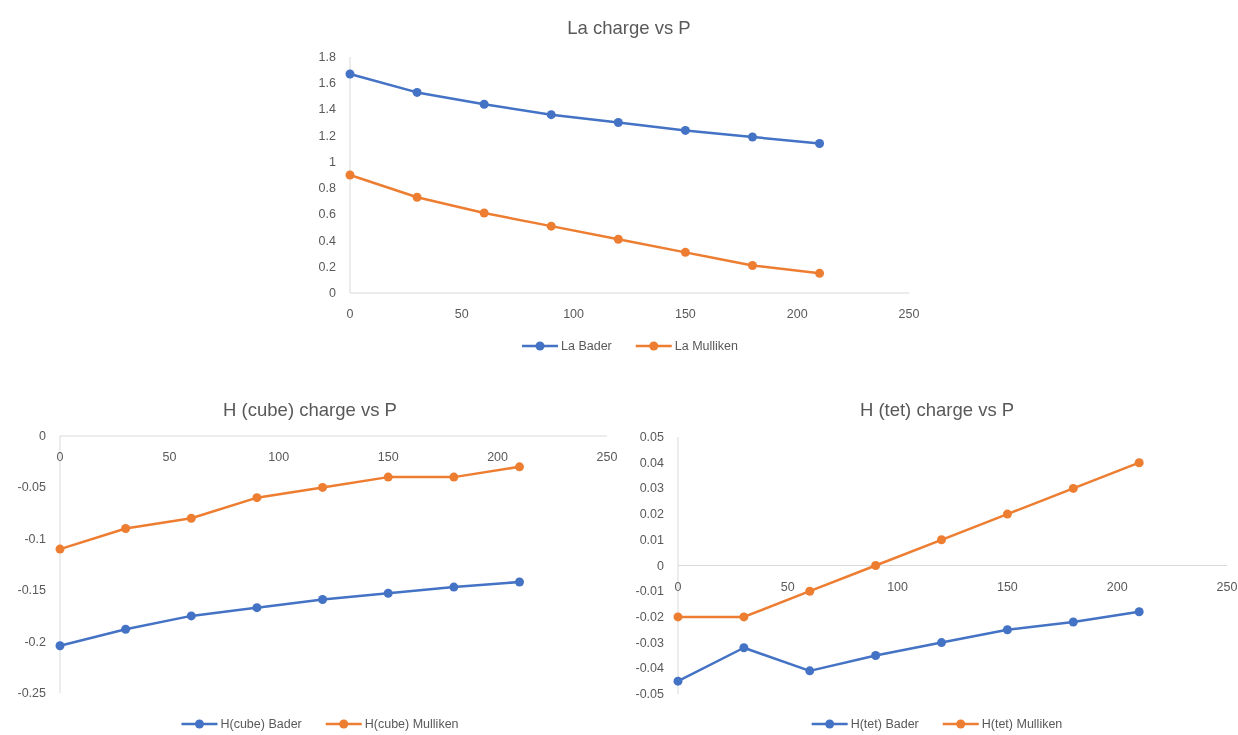 The image size is (1238, 735). I want to click on y-tick-label: 0.4, so click(327, 240).